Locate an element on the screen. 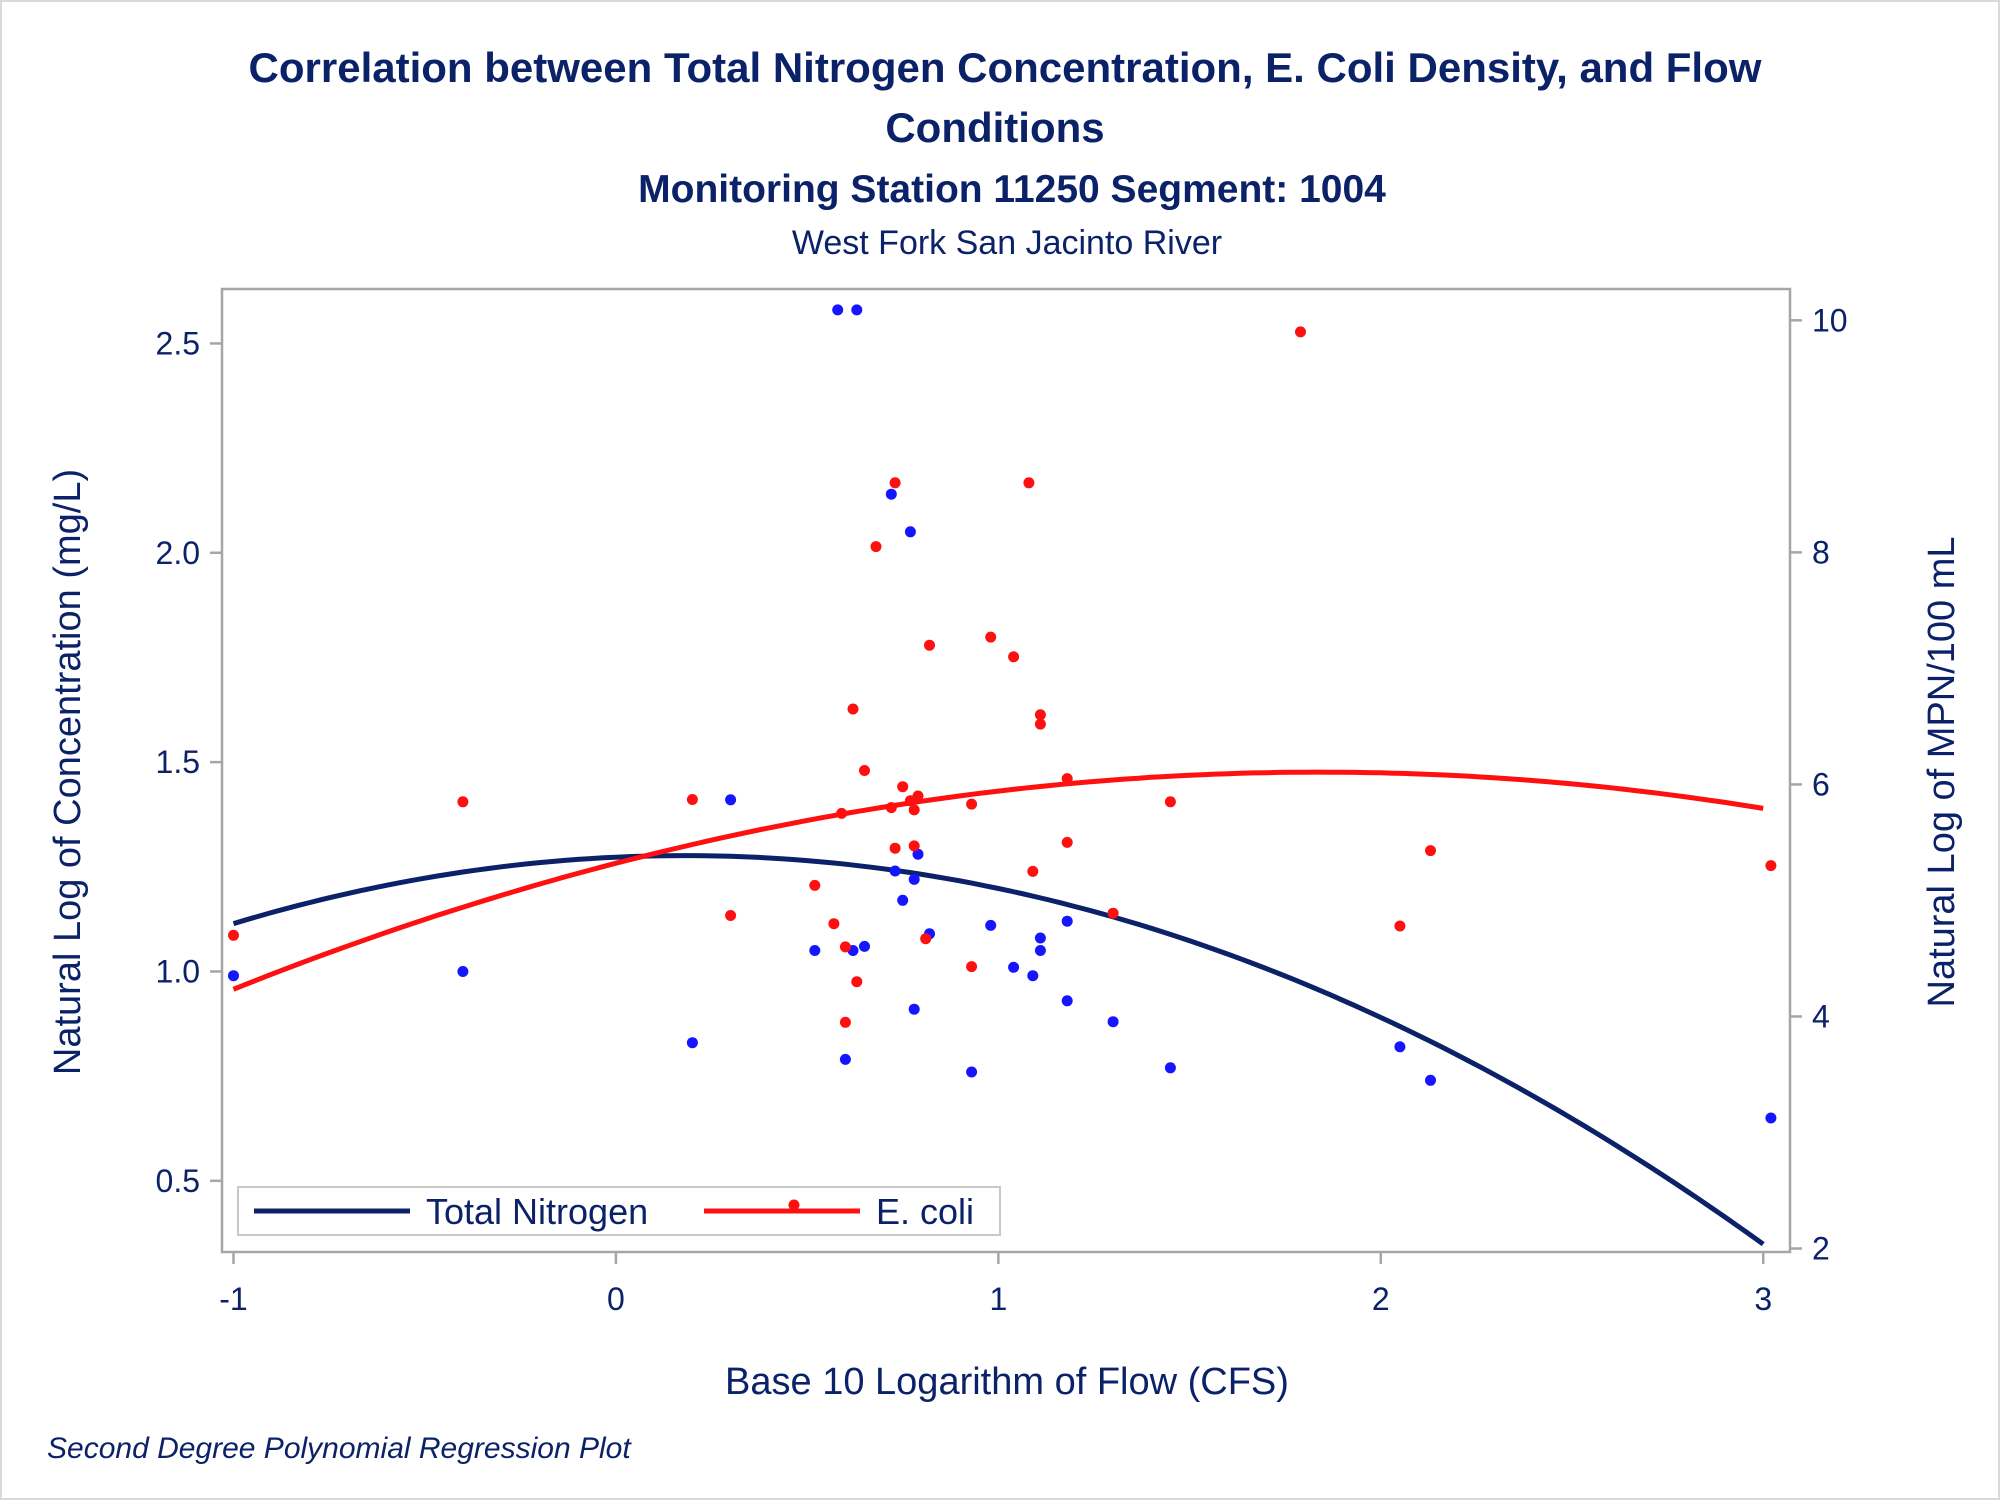  y-right-tick-label: 2 is located at coordinates (1821, 1249).